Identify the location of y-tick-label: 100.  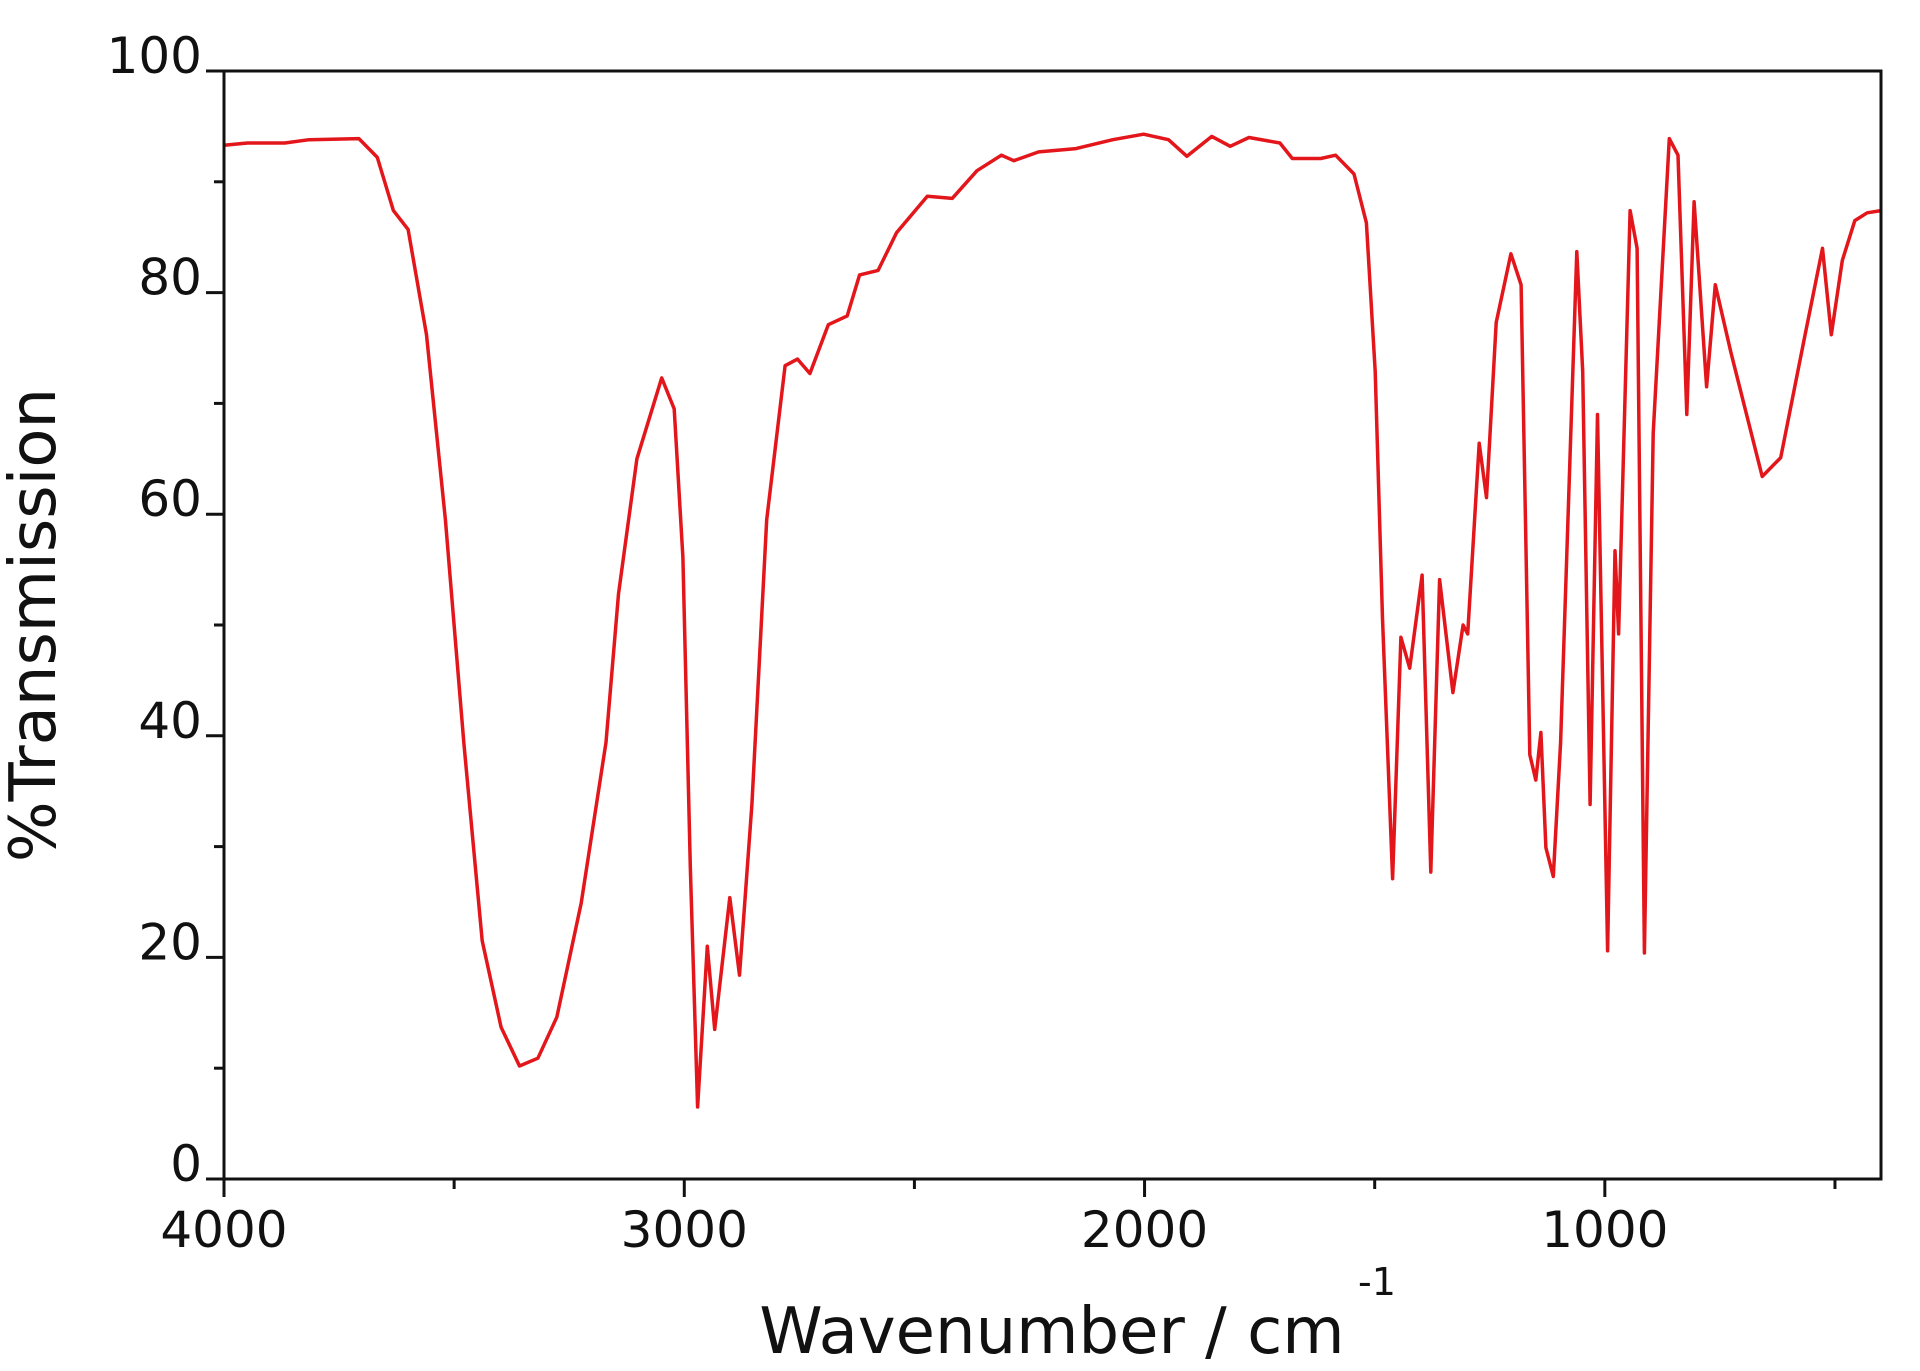
(154, 56).